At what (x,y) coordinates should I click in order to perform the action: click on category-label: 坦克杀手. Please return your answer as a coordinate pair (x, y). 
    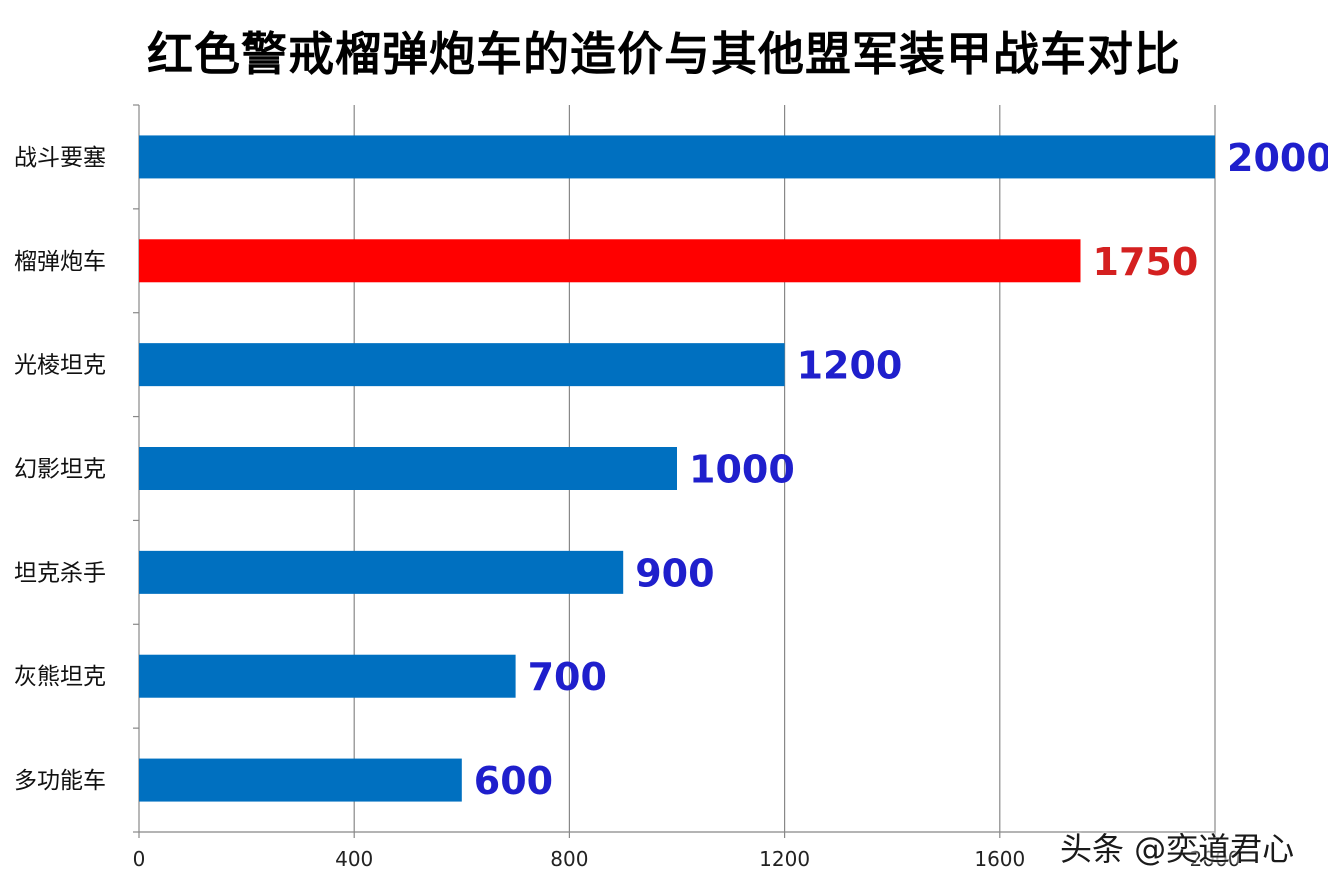
    Looking at the image, I should click on (60, 573).